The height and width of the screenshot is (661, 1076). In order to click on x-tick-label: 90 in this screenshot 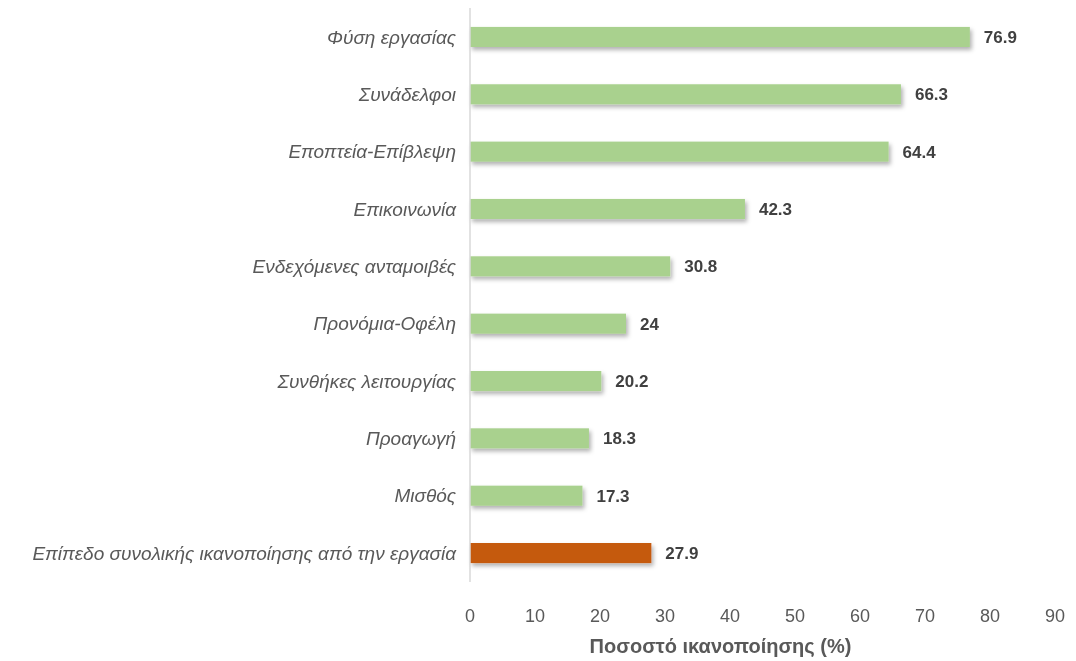, I will do `click(1055, 616)`.